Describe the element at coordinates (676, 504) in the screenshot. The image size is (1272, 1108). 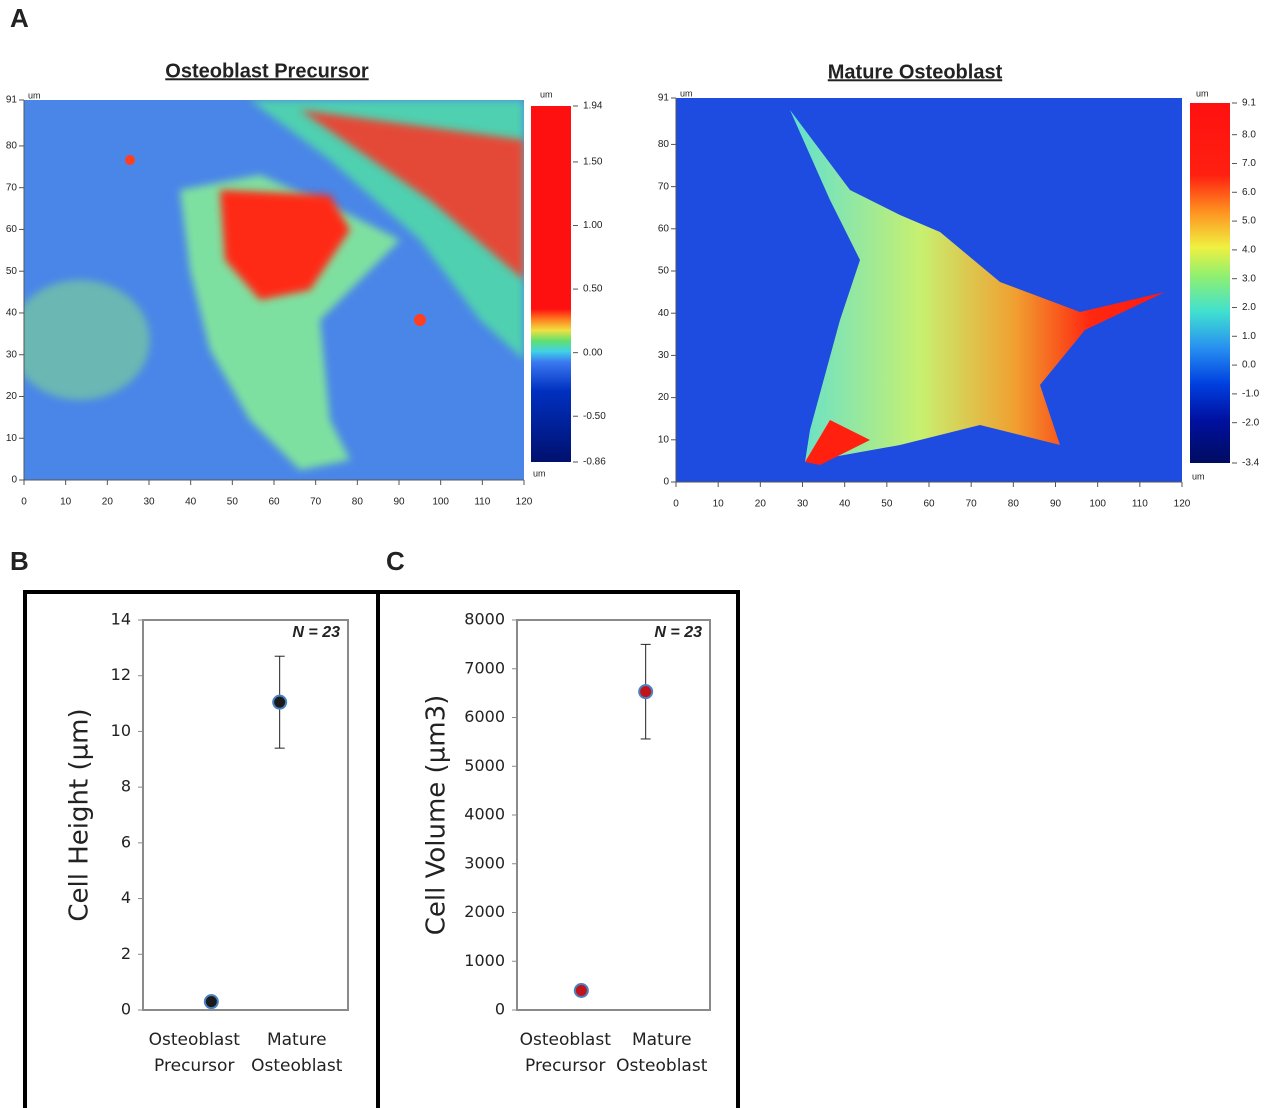
I see `x-tick-label: 0` at that location.